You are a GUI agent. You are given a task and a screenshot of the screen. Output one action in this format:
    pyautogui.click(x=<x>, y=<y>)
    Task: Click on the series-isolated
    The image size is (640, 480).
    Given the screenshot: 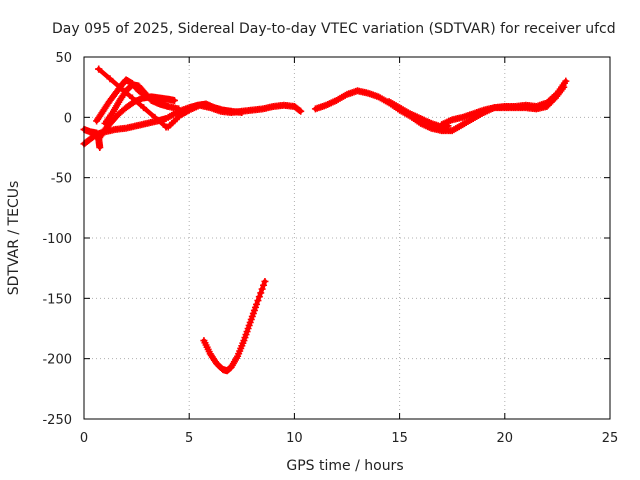 What is the action you would take?
    pyautogui.click(x=132, y=98)
    